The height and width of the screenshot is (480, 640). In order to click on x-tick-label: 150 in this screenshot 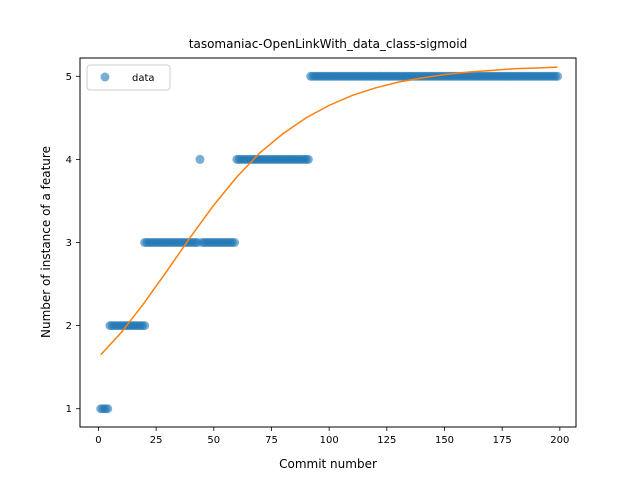, I will do `click(444, 440)`.